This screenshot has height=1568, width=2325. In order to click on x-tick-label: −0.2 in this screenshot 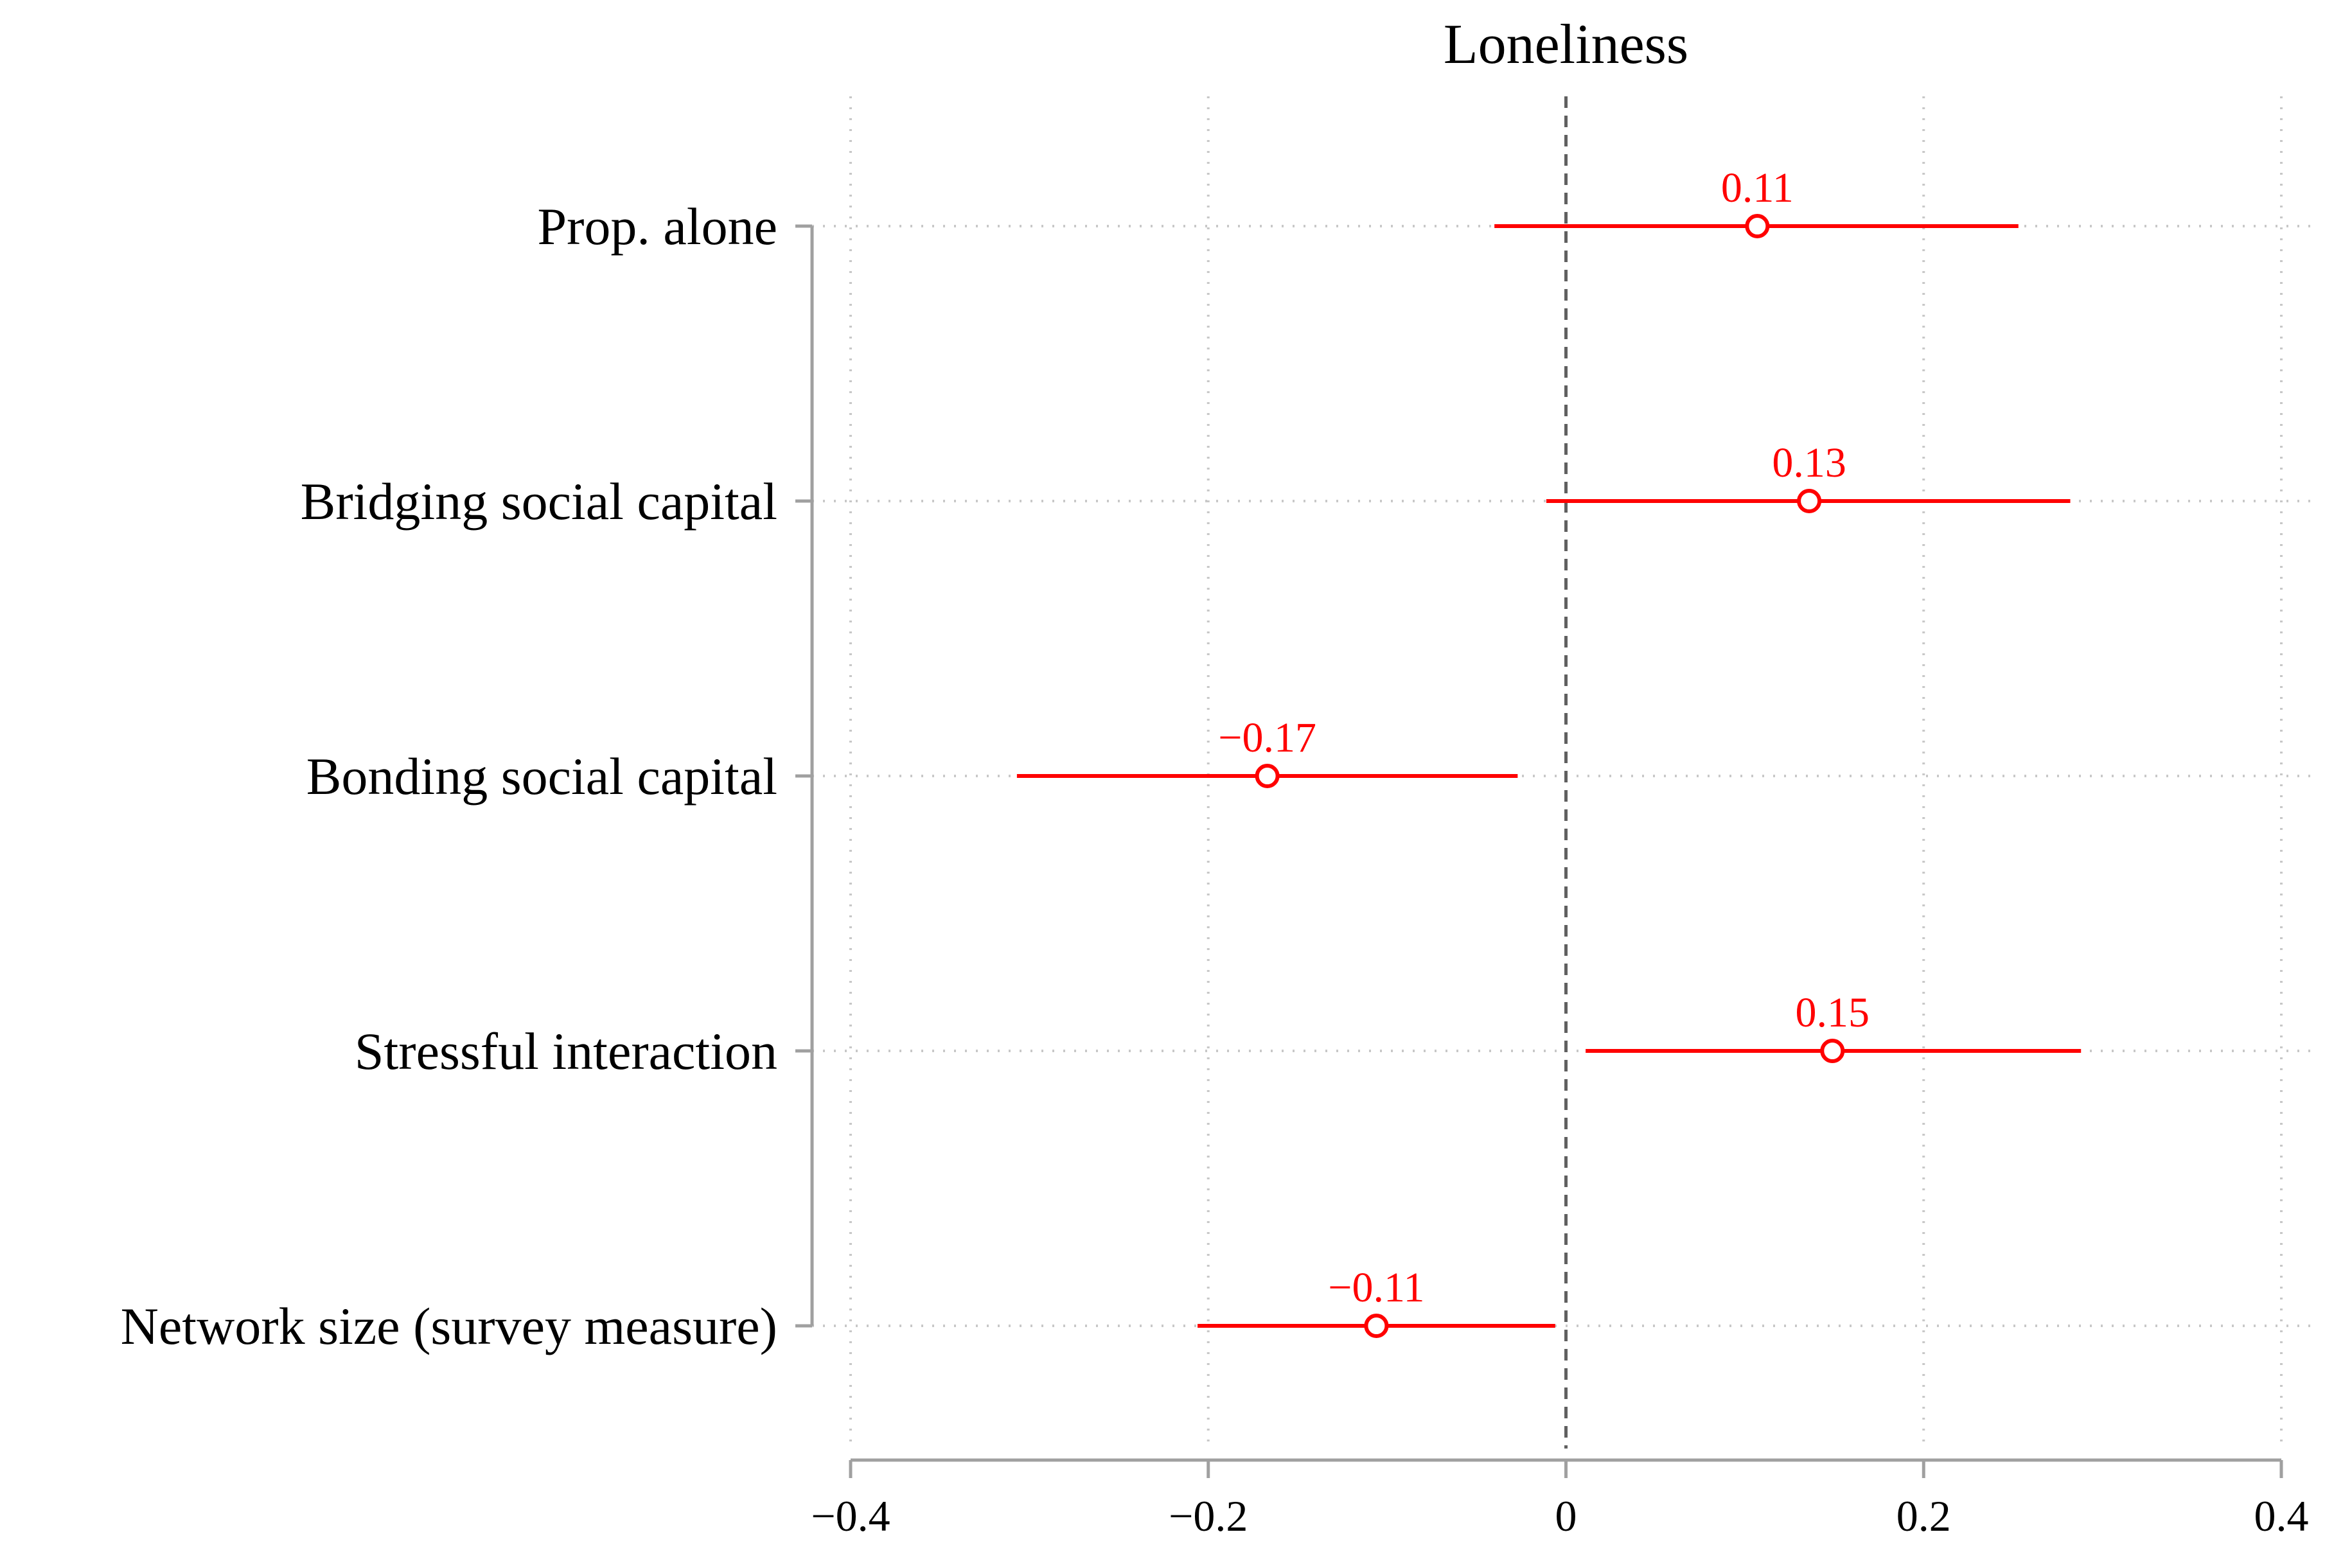, I will do `click(1209, 1516)`.